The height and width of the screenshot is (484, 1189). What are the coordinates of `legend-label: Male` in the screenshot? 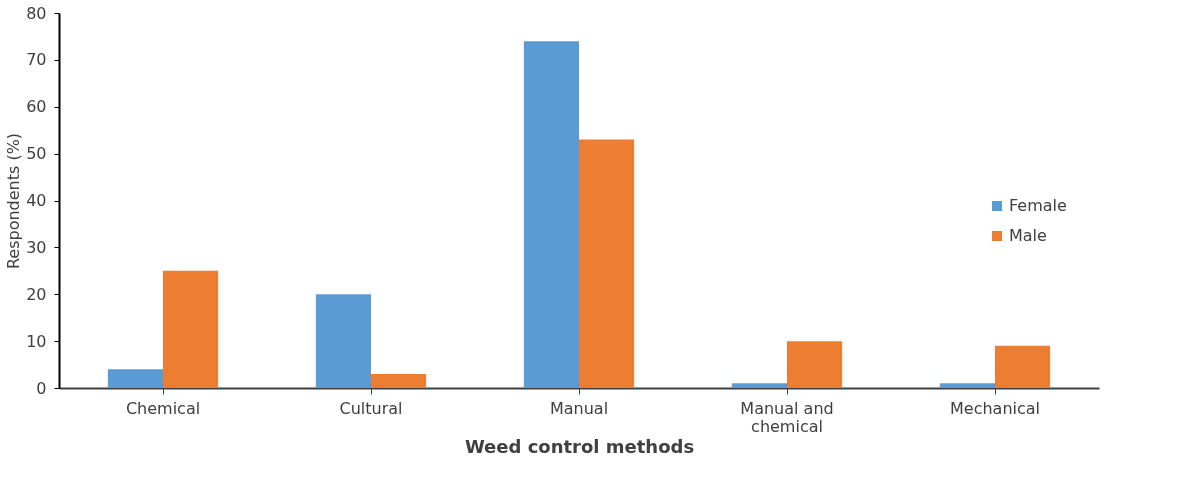 It's located at (1028, 235).